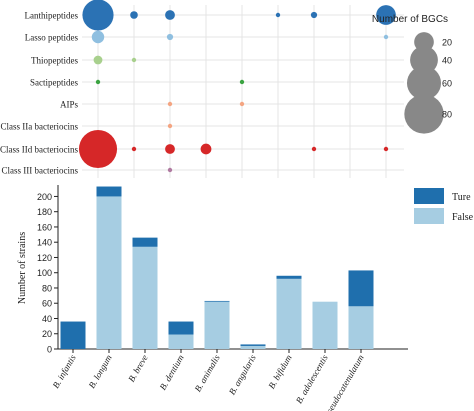 The height and width of the screenshot is (411, 474). I want to click on bubble-y-tick-label: Lasso peptides, so click(52, 38).